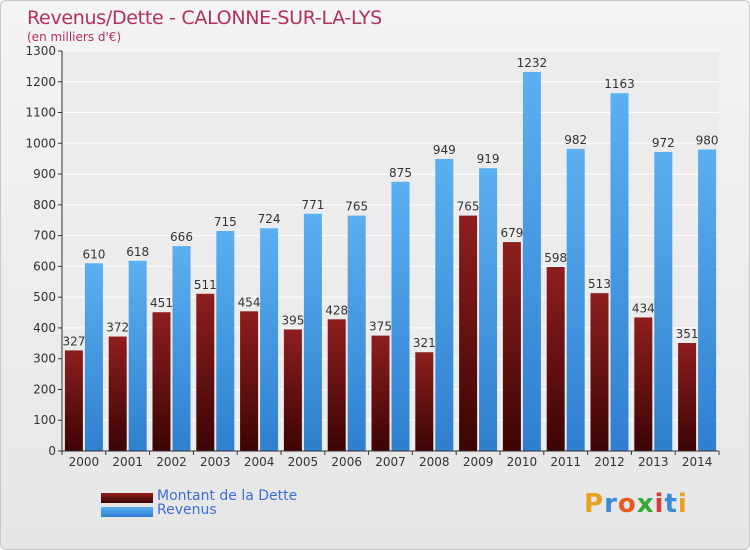 The width and height of the screenshot is (750, 550). What do you see at coordinates (434, 462) in the screenshot?
I see `x-tick-label: 2008` at bounding box center [434, 462].